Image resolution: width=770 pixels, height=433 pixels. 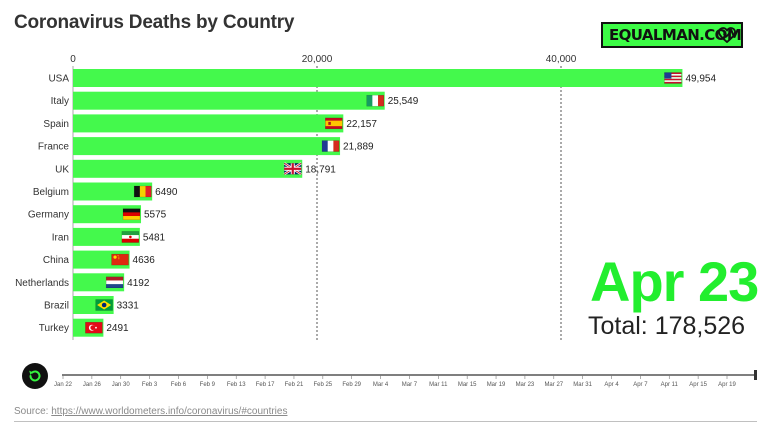 What do you see at coordinates (698, 385) in the screenshot?
I see `timeline-date-label: Apr 15` at bounding box center [698, 385].